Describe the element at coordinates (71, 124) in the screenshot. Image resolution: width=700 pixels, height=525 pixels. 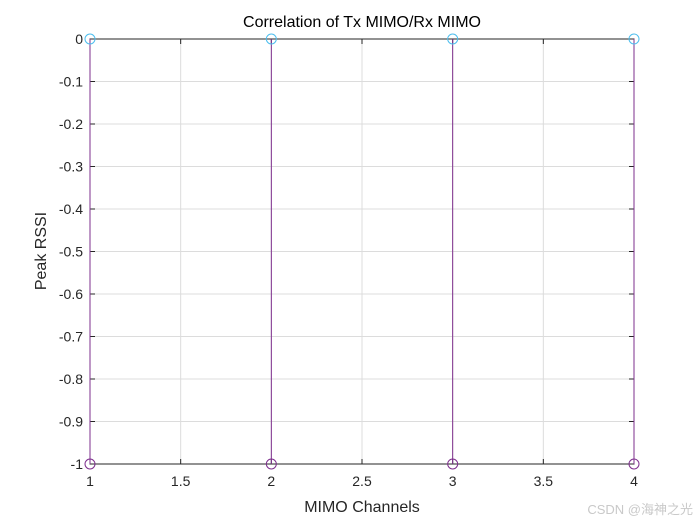
I see `y-tick-label: -0.2` at that location.